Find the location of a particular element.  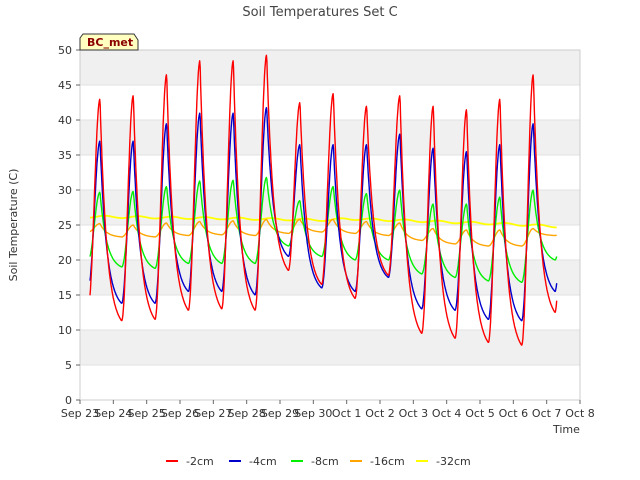

y-tick-label: 15 is located at coordinates (65, 295).